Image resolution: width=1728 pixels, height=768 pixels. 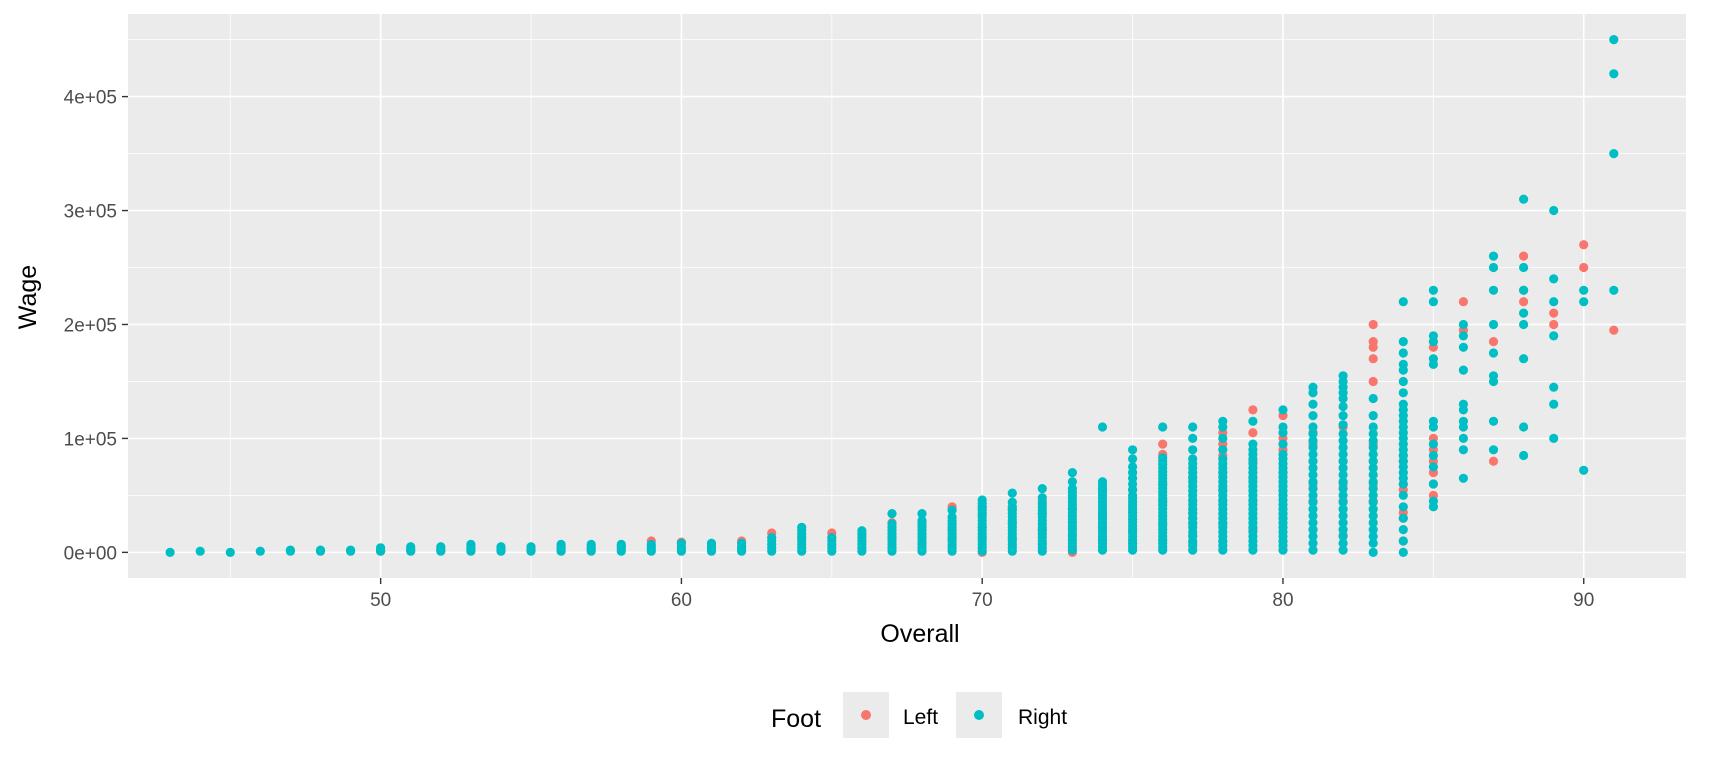 What do you see at coordinates (90, 98) in the screenshot?
I see `y-tick-label: 4e+05` at bounding box center [90, 98].